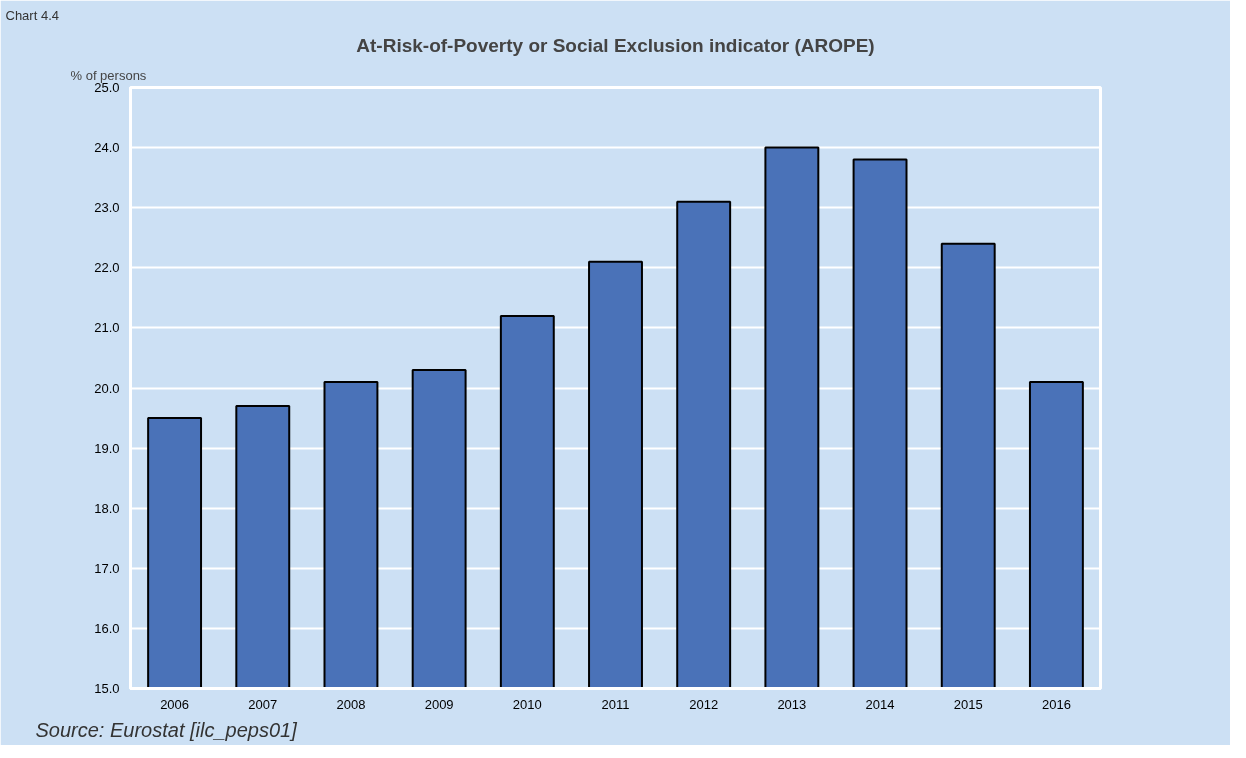 The image size is (1246, 758). I want to click on y-tick-label: 22.0, so click(107, 268).